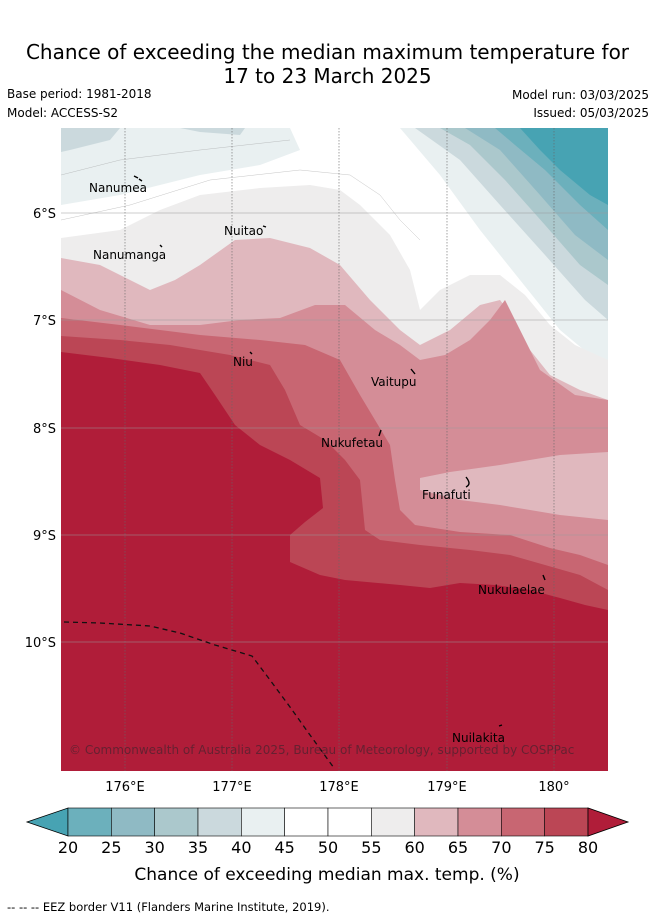 The width and height of the screenshot is (655, 919). What do you see at coordinates (199, 695) in the screenshot?
I see `eez-border` at bounding box center [199, 695].